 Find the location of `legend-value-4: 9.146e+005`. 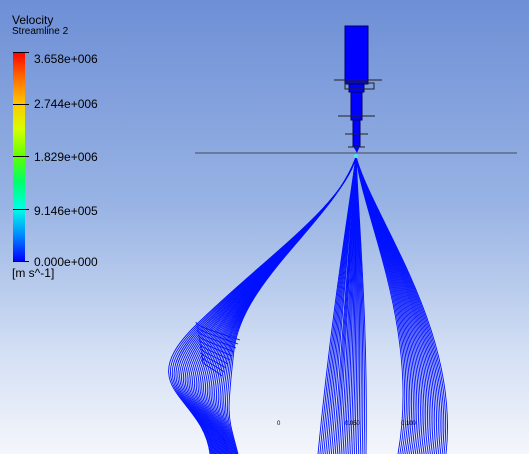

legend-value-4: 9.146e+005 is located at coordinates (66, 211).